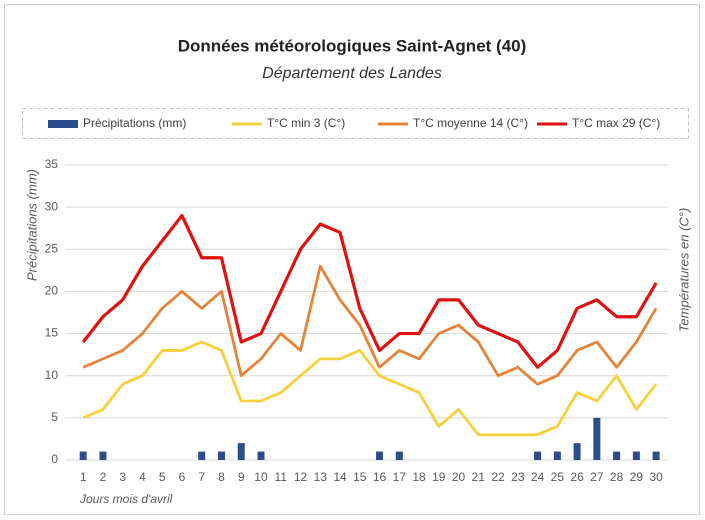  What do you see at coordinates (126, 499) in the screenshot?
I see `x-axis-label: Jours mois d'avril` at bounding box center [126, 499].